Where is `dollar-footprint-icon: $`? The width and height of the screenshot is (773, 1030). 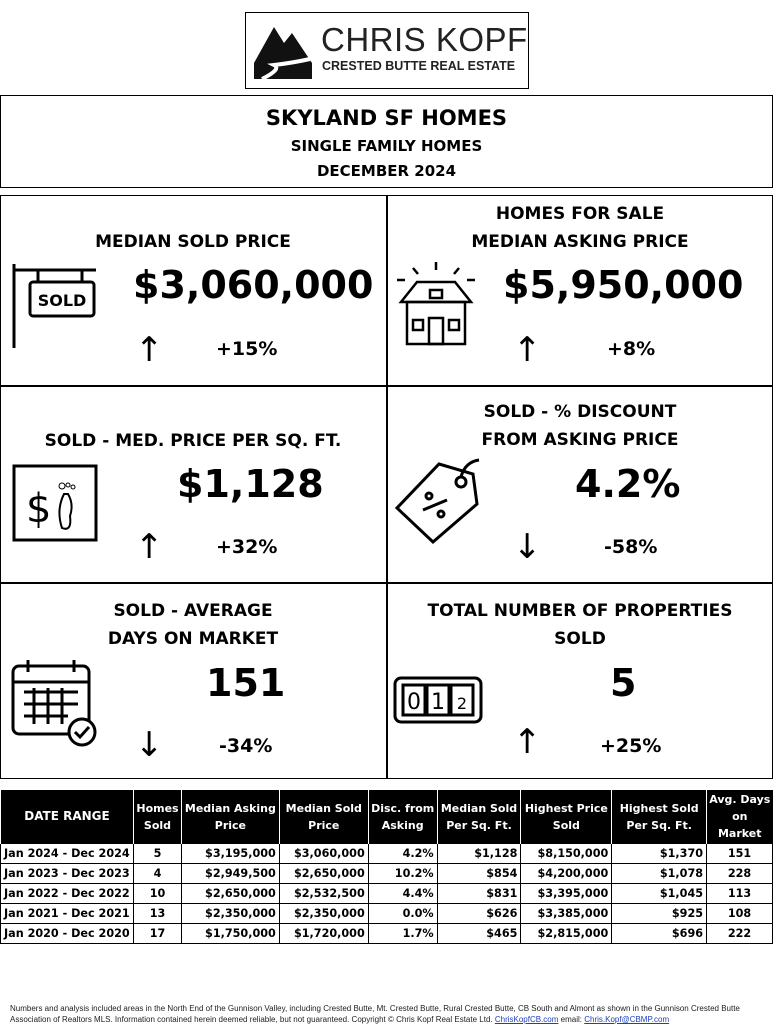 dollar-footprint-icon: $ is located at coordinates (55, 503).